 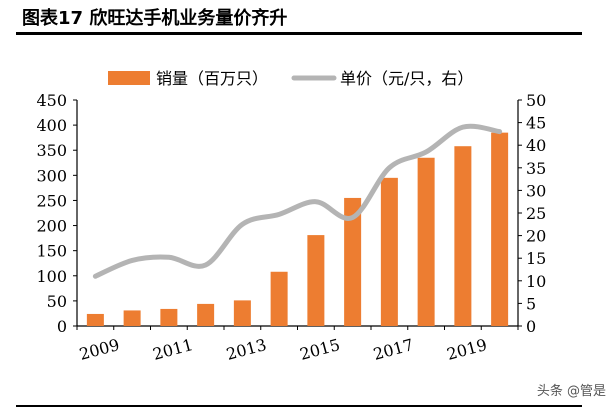 What do you see at coordinates (536, 100) in the screenshot?
I see `right-tick-label: 50` at bounding box center [536, 100].